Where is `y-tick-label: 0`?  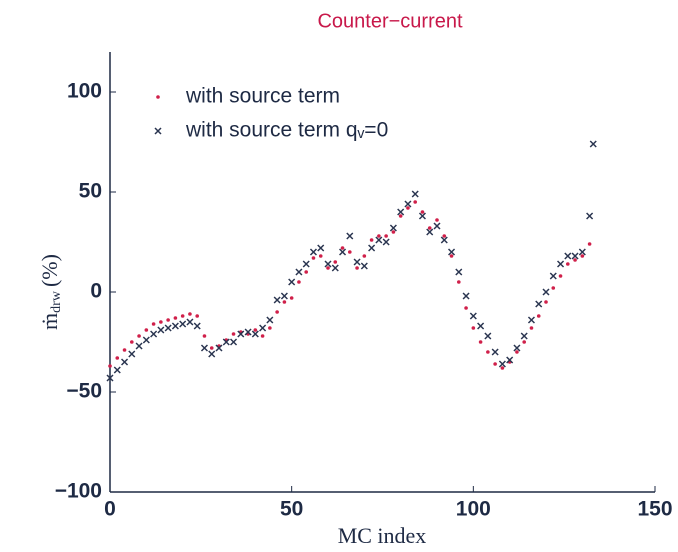 y-tick-label: 0 is located at coordinates (96, 291).